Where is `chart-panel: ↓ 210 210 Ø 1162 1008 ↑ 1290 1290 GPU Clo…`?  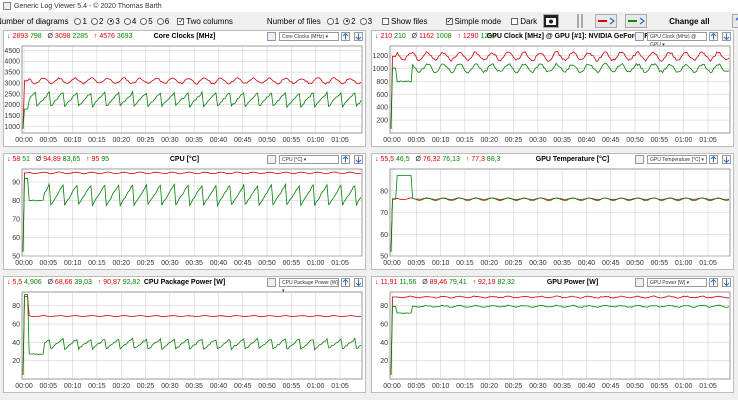 chart-panel: ↓ 210 210 Ø 1162 1008 ↑ 1290 1290 GPU Clo… is located at coordinates (552, 88).